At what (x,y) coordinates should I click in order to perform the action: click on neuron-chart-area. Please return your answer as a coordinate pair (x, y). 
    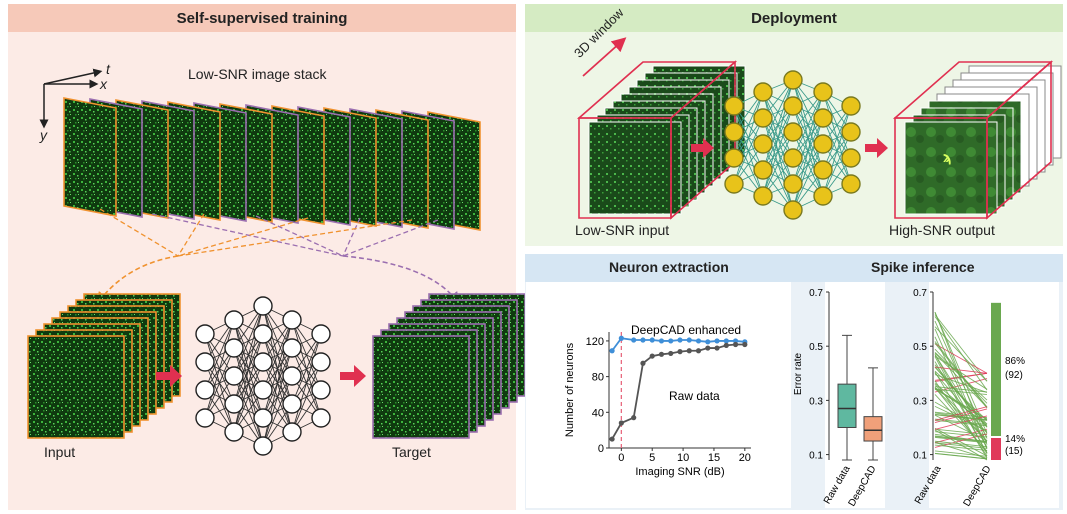
    Looking at the image, I should click on (658, 395).